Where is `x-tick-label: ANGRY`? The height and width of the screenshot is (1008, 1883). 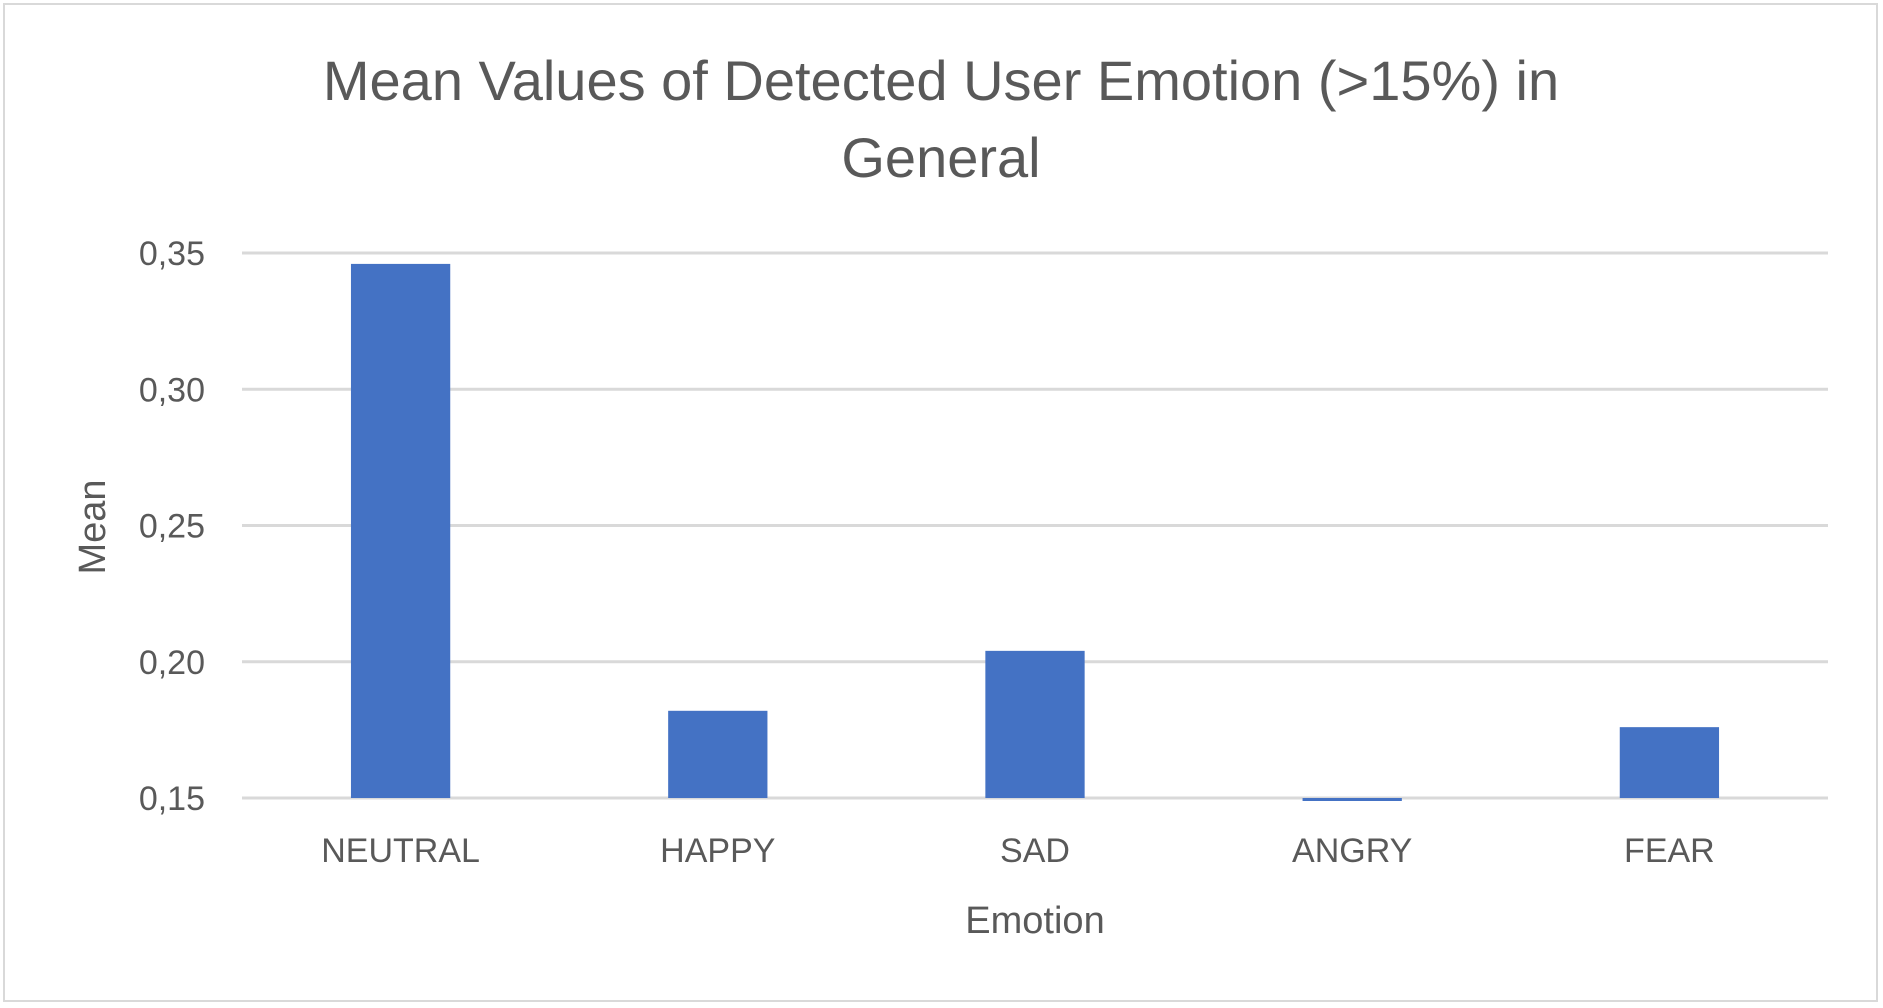 x-tick-label: ANGRY is located at coordinates (1352, 851).